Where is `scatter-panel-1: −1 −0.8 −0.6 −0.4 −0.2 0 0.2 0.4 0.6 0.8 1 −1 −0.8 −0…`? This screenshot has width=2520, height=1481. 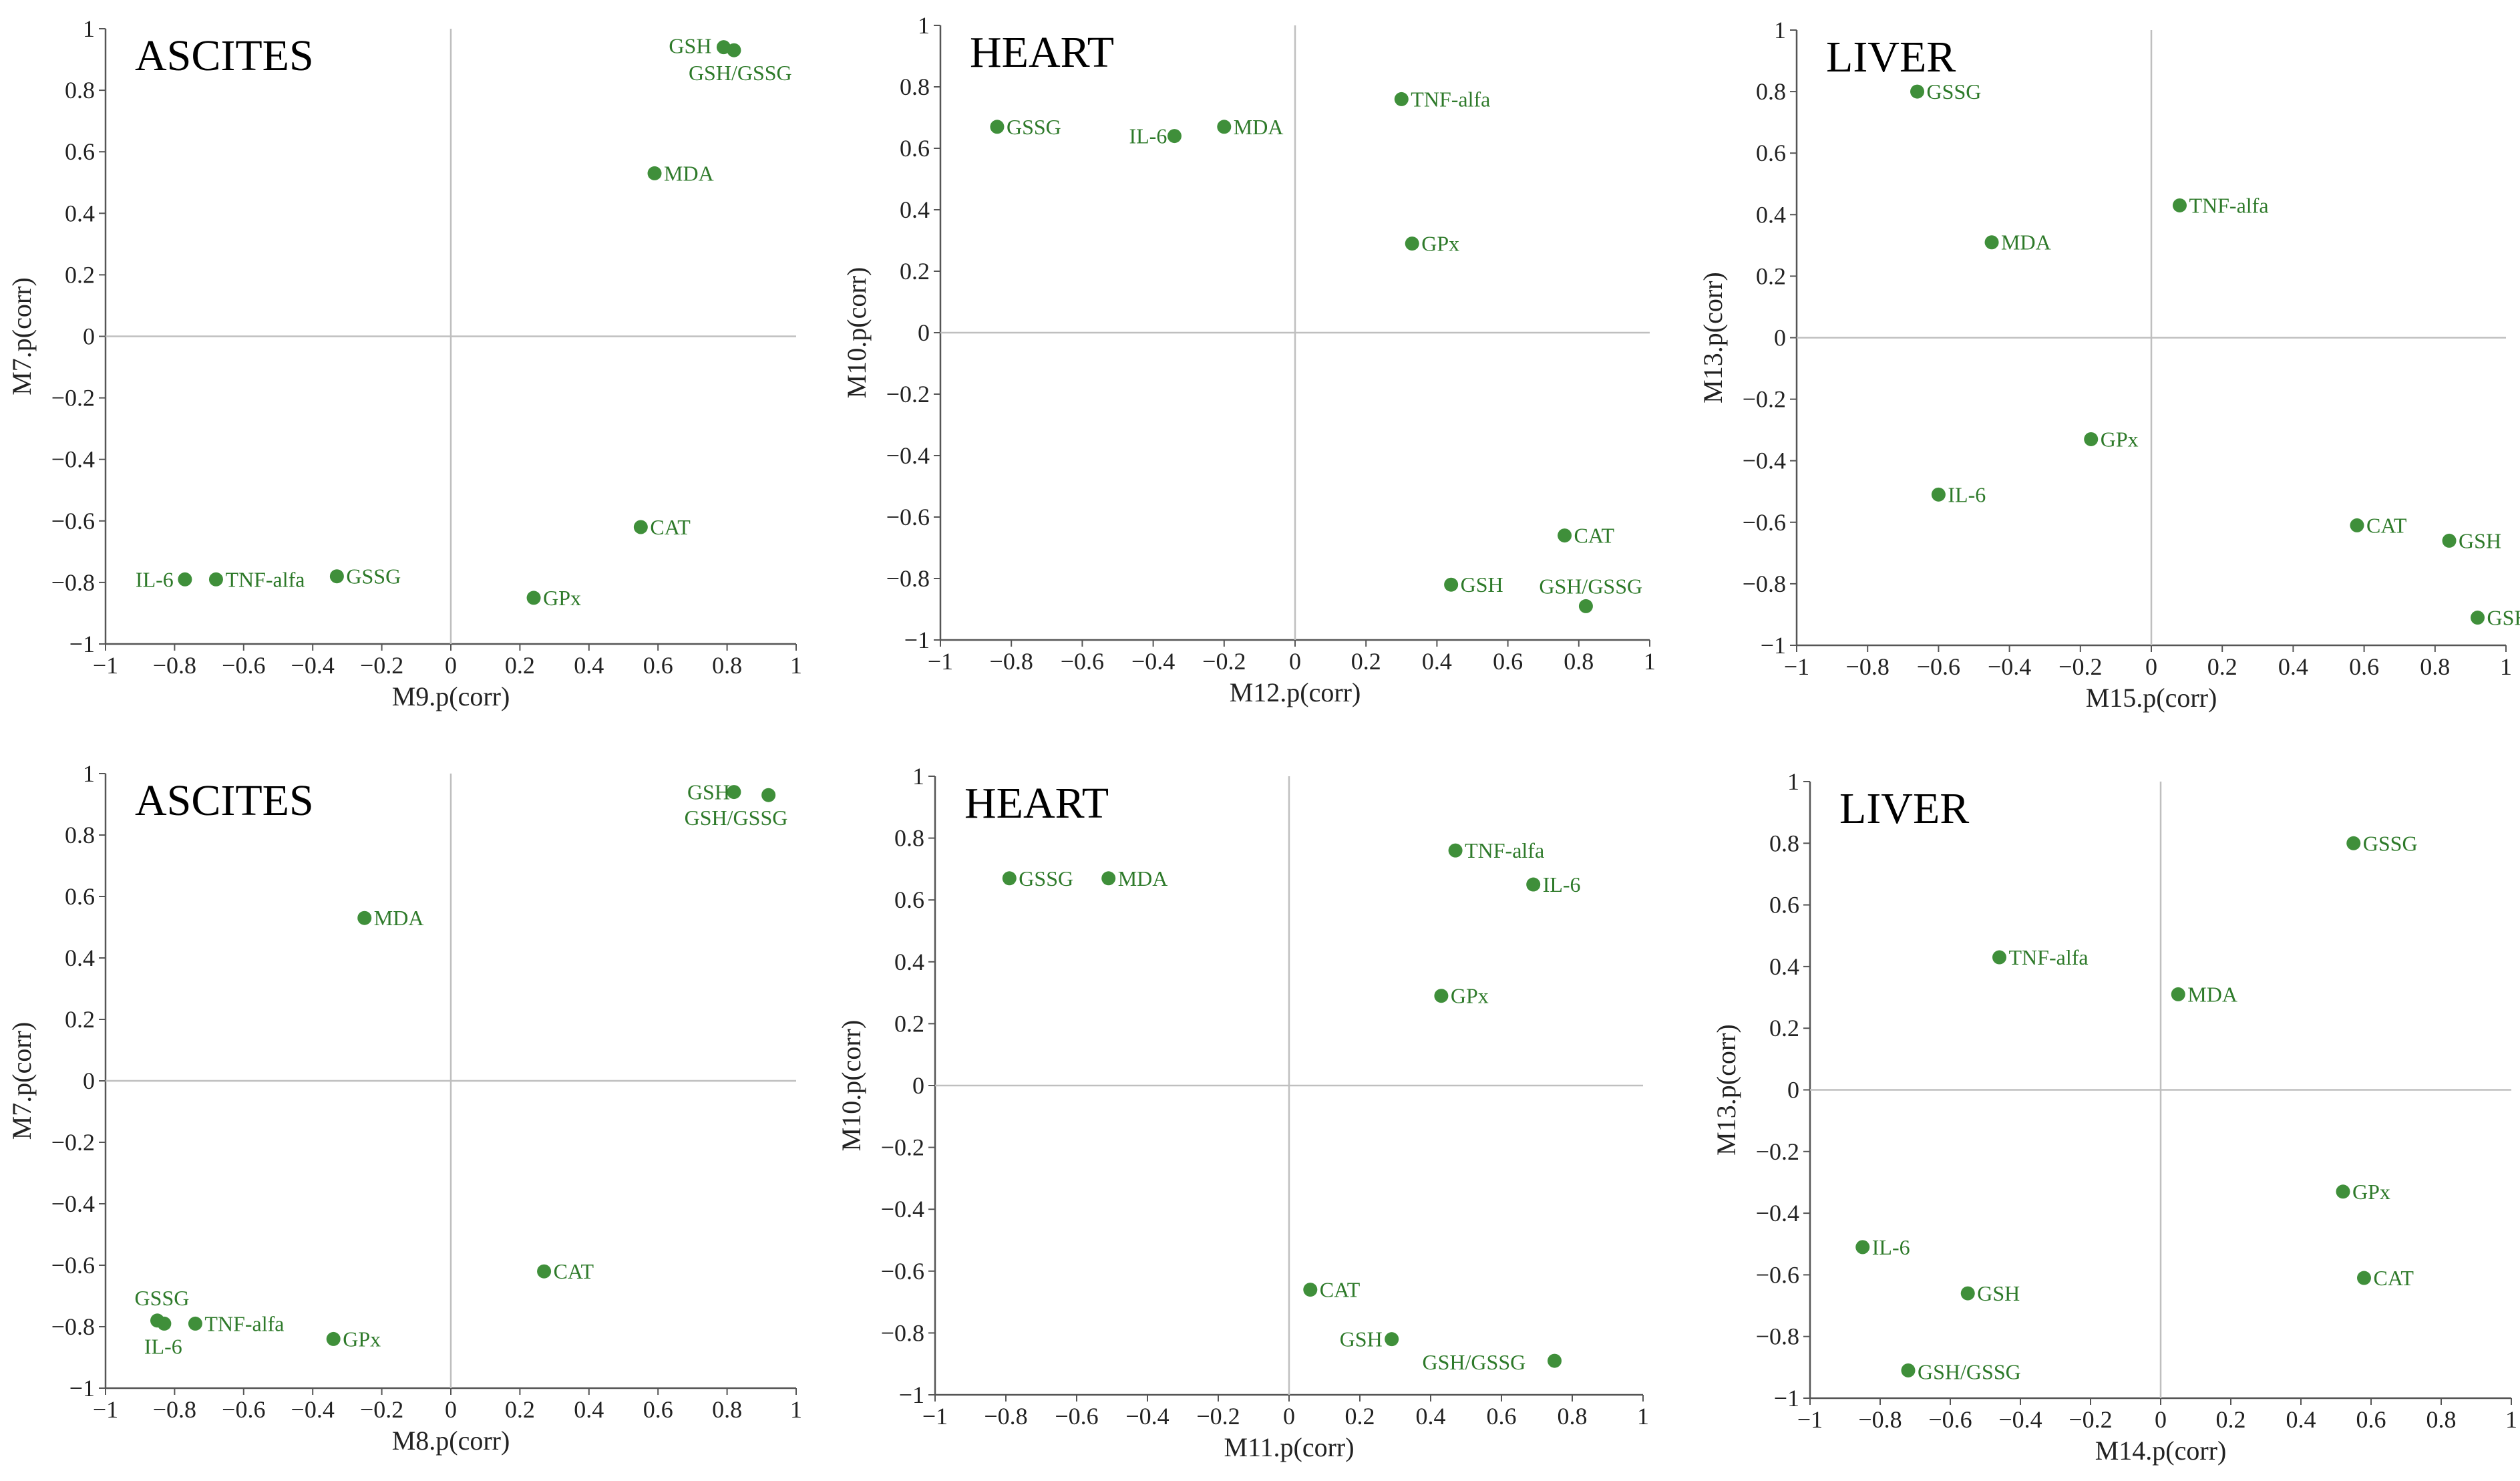
scatter-panel-1: −1 −0.8 −0.6 −0.4 −0.2 0 0.2 0.4 0.6 0.8 1 −1 −0.8 −0… is located at coordinates (404, 363).